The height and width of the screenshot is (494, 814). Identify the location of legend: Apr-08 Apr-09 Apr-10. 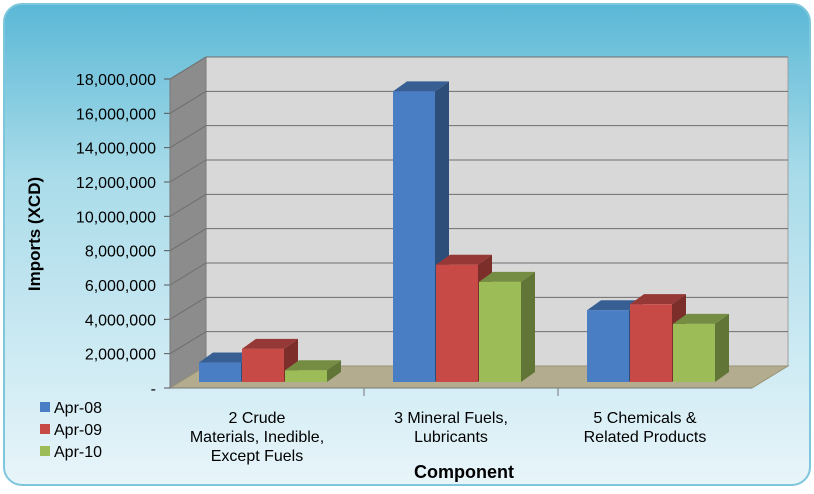
(71, 430).